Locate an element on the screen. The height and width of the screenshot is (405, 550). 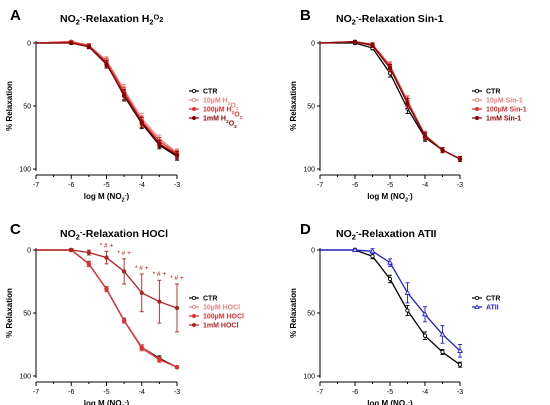
x-axis-title: log M (NO2-) is located at coordinates (107, 198).